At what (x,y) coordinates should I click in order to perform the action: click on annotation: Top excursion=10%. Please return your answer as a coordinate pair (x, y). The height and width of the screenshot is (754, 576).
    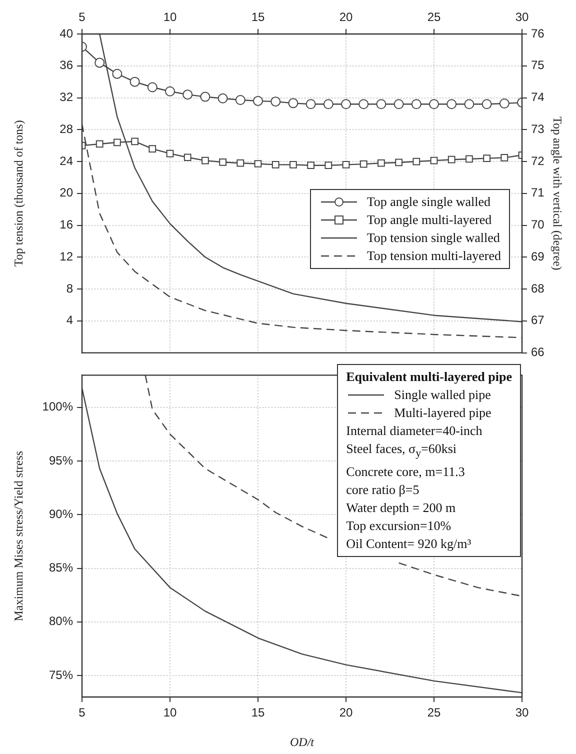
    Looking at the image, I should click on (399, 525).